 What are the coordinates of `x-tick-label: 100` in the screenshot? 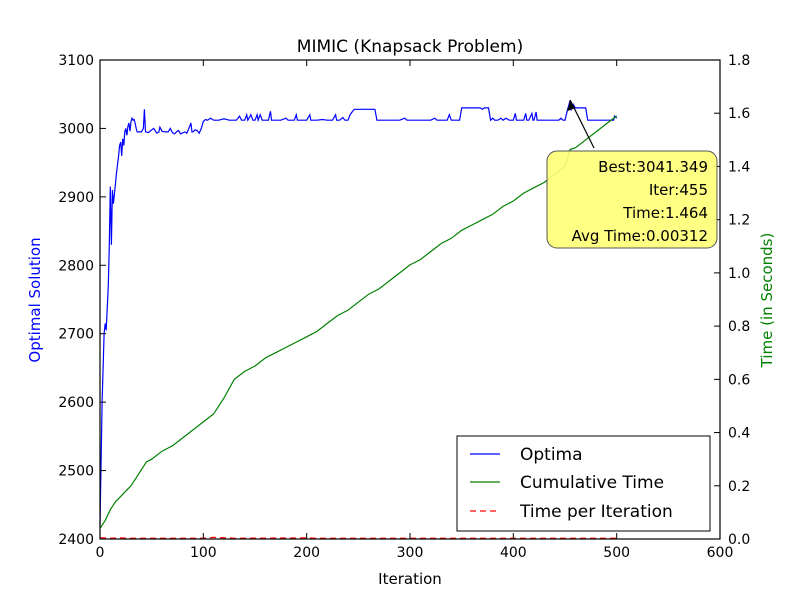 It's located at (203, 553).